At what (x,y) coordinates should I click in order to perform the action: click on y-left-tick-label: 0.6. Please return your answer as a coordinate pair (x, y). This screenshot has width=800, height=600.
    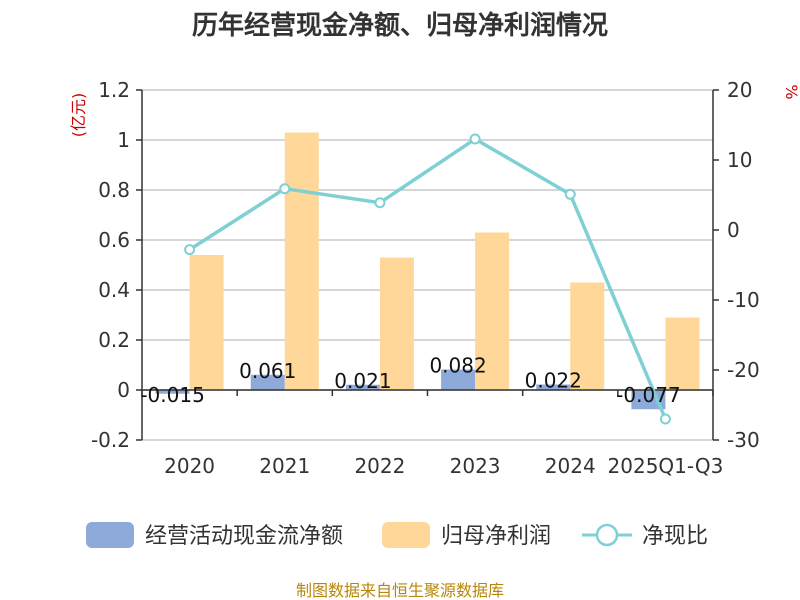
    Looking at the image, I should click on (114, 240).